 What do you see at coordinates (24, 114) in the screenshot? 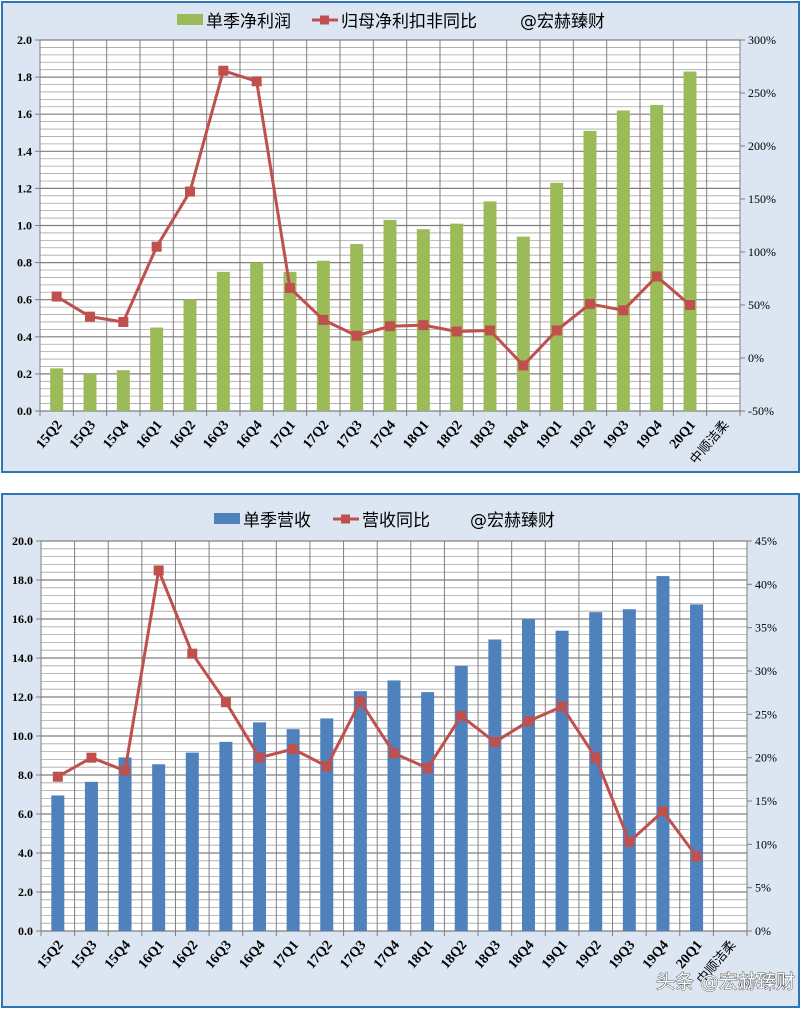
I see `left-axis-label: 1.6` at bounding box center [24, 114].